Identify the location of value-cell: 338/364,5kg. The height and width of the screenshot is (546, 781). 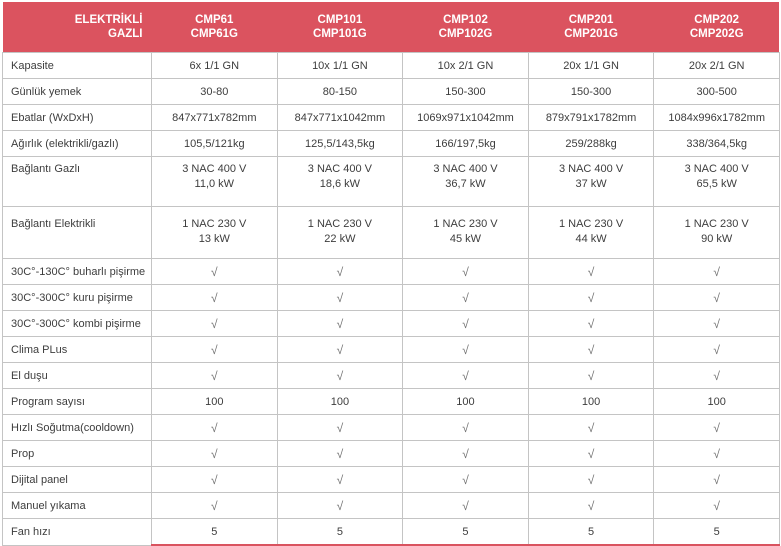
(716, 143).